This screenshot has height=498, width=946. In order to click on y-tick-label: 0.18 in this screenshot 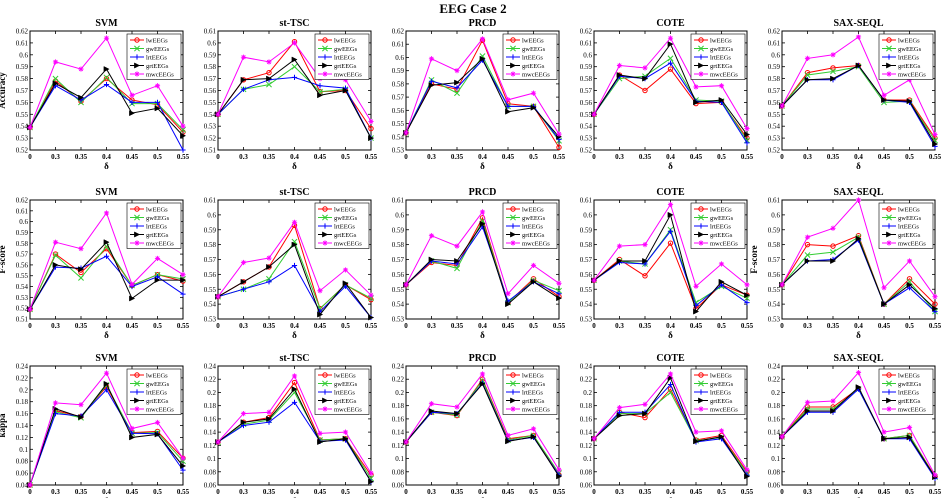, I will do `click(398, 406)`.